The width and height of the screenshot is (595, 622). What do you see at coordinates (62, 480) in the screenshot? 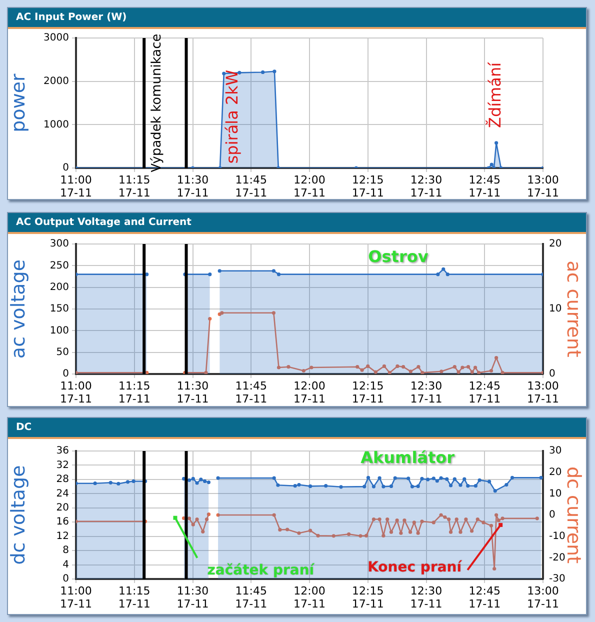
I see `y-tick-label: 28` at bounding box center [62, 480].